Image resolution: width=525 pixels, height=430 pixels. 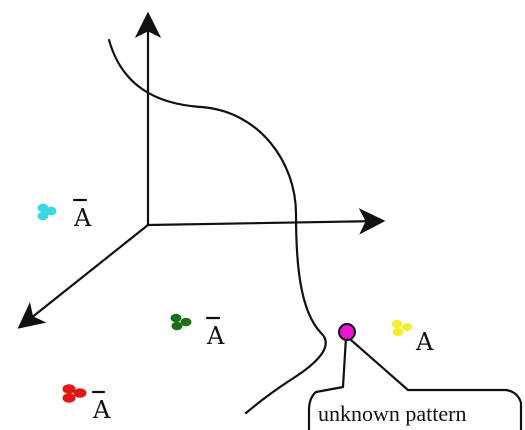 What do you see at coordinates (266, 221) in the screenshot?
I see `x-axis` at bounding box center [266, 221].